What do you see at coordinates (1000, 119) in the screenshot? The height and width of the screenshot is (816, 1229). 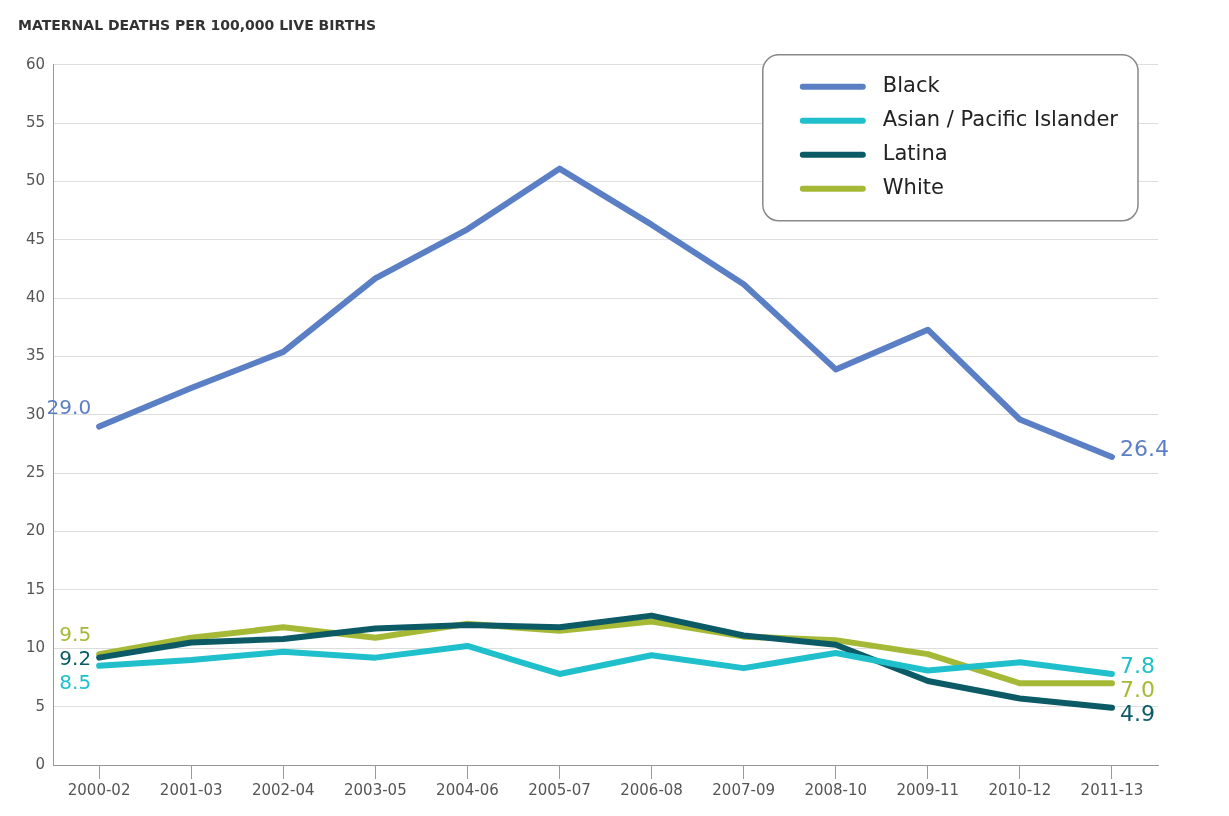 I see `legend-label: Asian / Pacific Islander` at bounding box center [1000, 119].